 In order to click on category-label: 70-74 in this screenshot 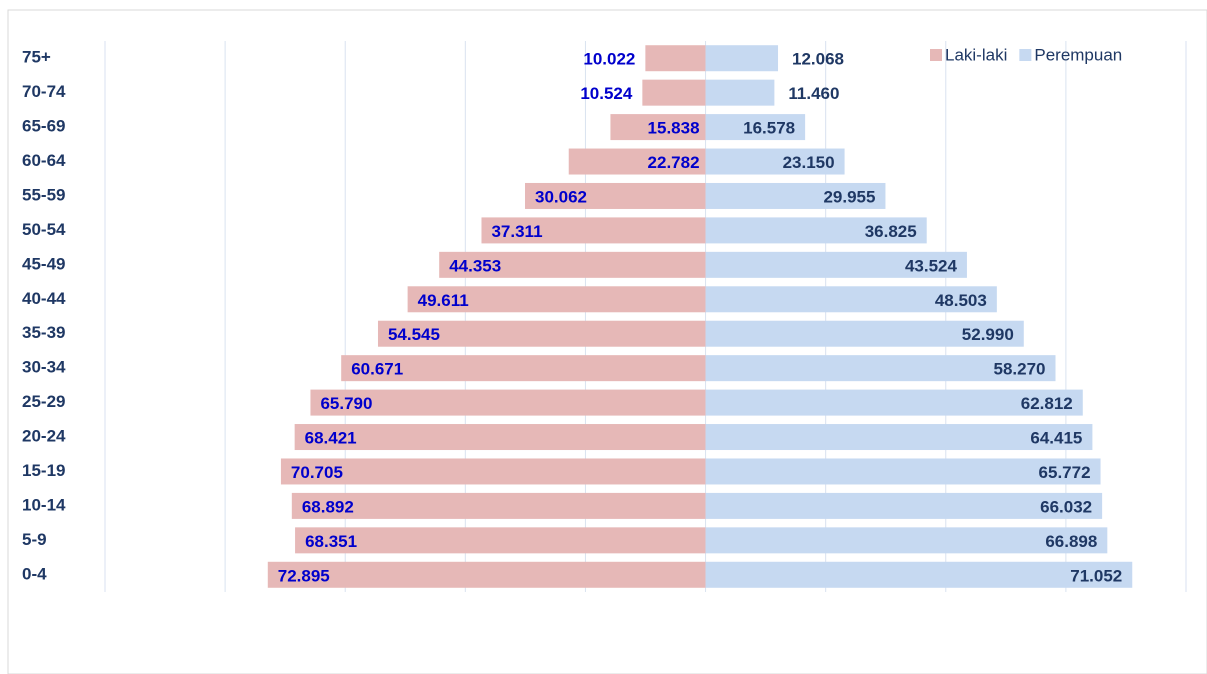, I will do `click(44, 91)`.